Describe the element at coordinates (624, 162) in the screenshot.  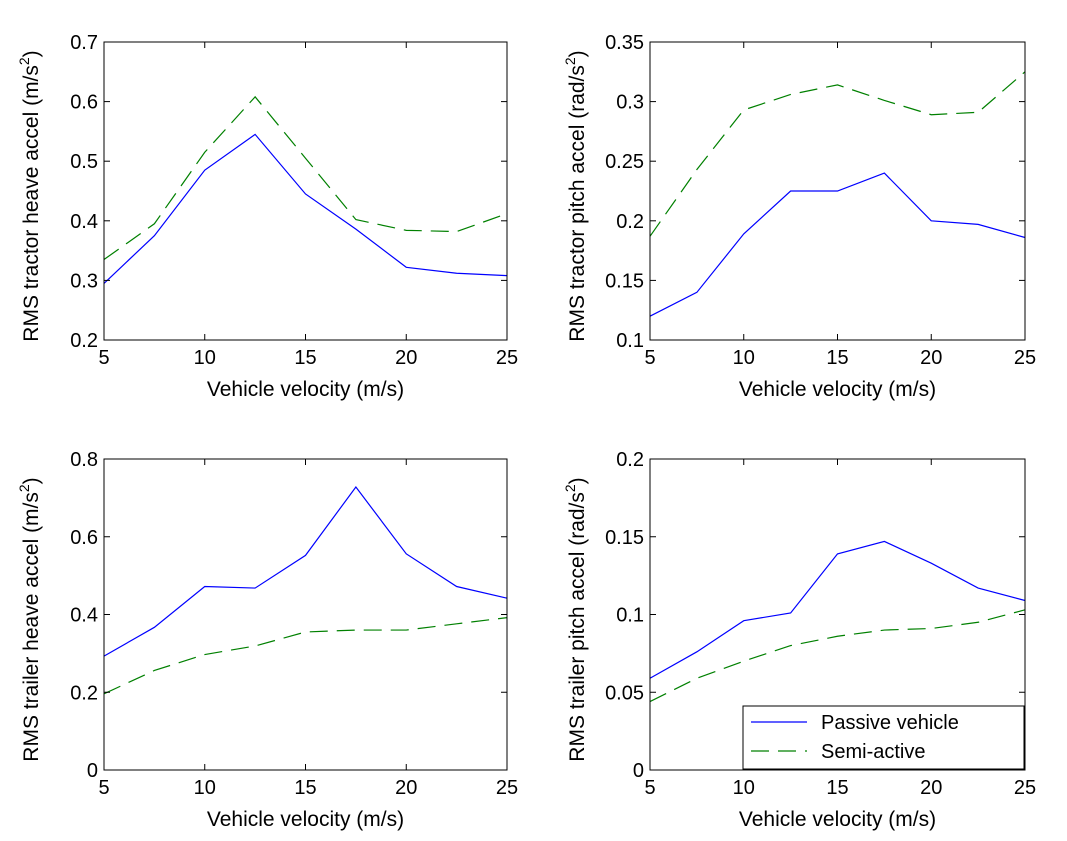
I see `y-tick-label: 0.25` at that location.